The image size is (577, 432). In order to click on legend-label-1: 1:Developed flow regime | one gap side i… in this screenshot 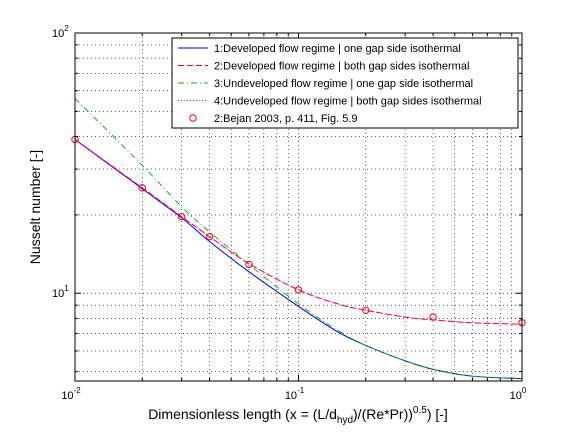, I will do `click(337, 49)`.